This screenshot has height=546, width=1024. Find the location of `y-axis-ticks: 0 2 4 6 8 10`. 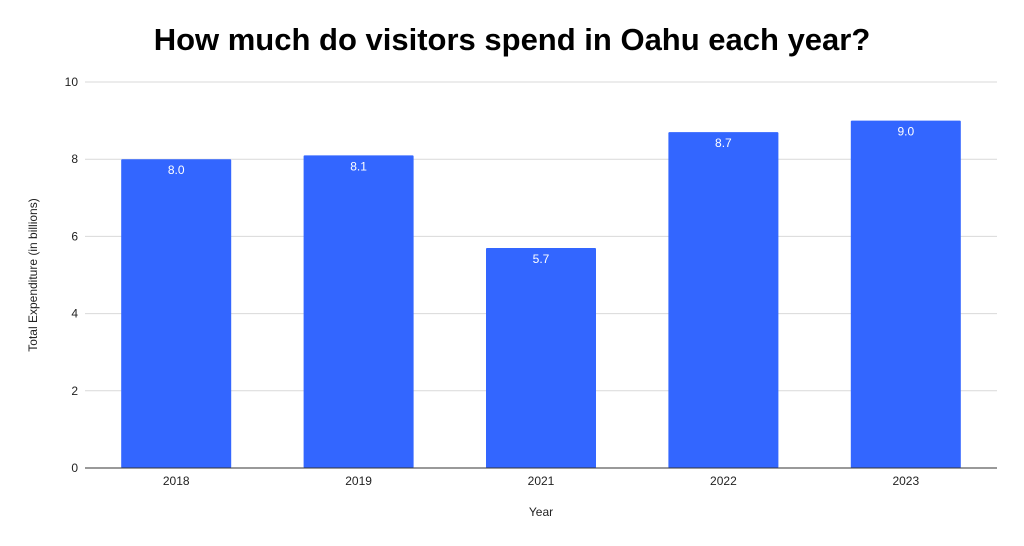

y-axis-ticks: 0 2 4 6 8 10 is located at coordinates (72, 275).